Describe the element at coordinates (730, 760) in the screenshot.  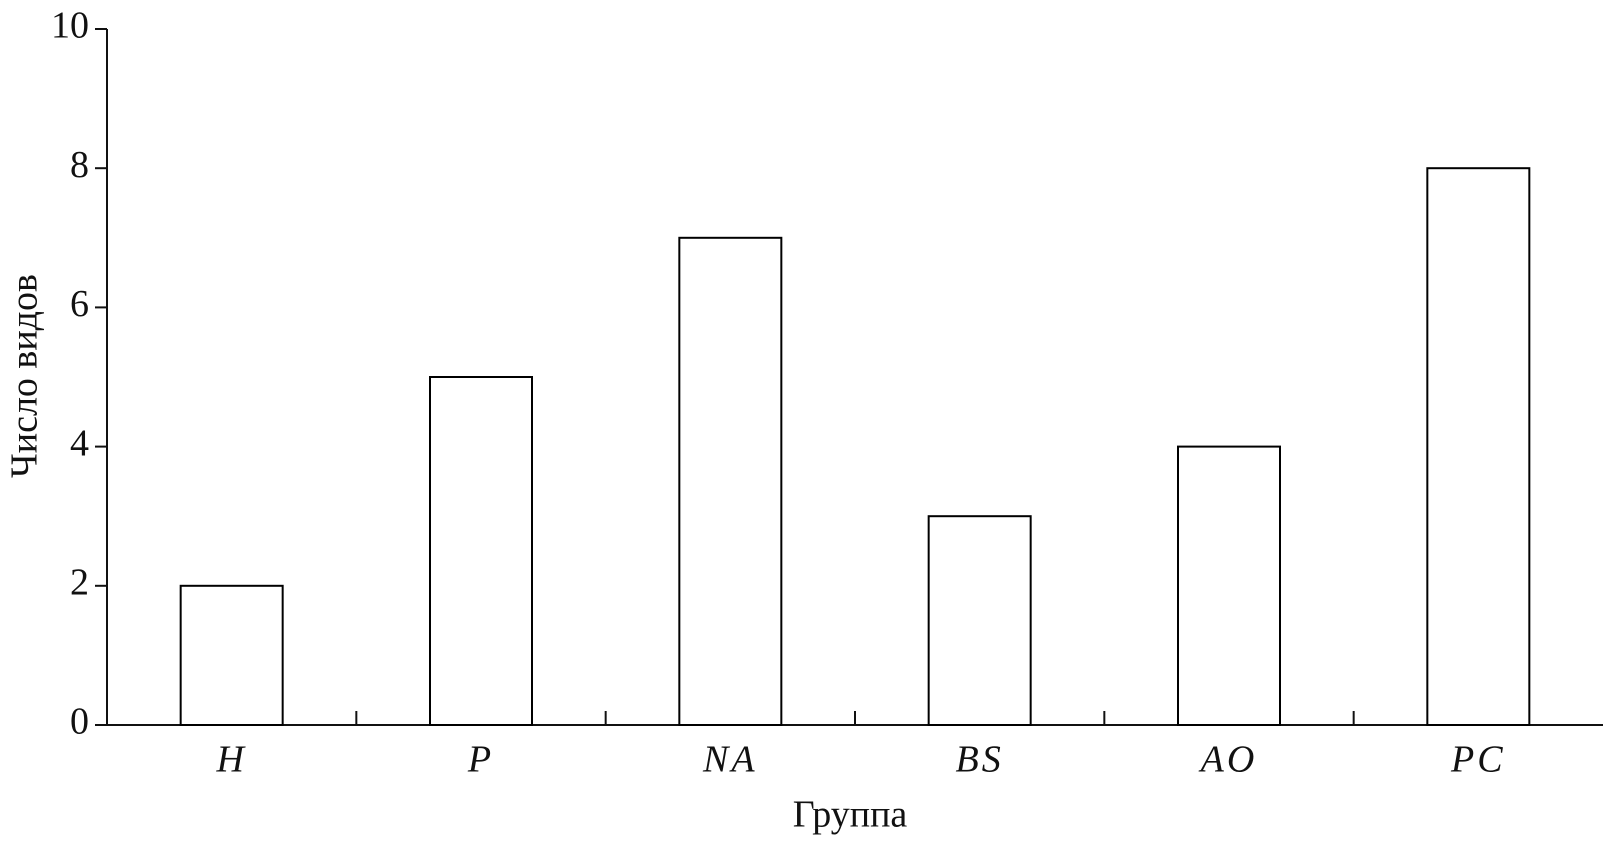
I see `x-tick-label: NA` at that location.